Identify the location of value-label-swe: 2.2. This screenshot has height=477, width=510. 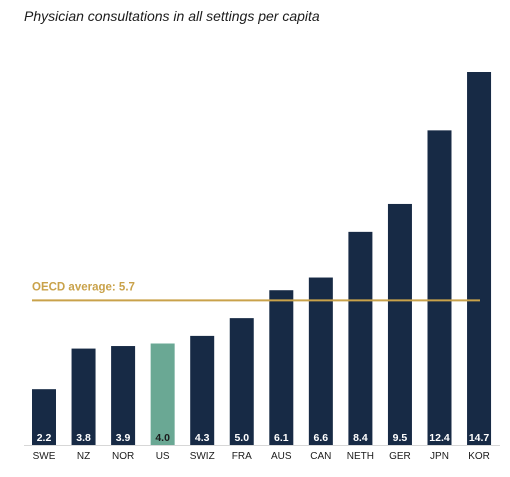
(44, 438).